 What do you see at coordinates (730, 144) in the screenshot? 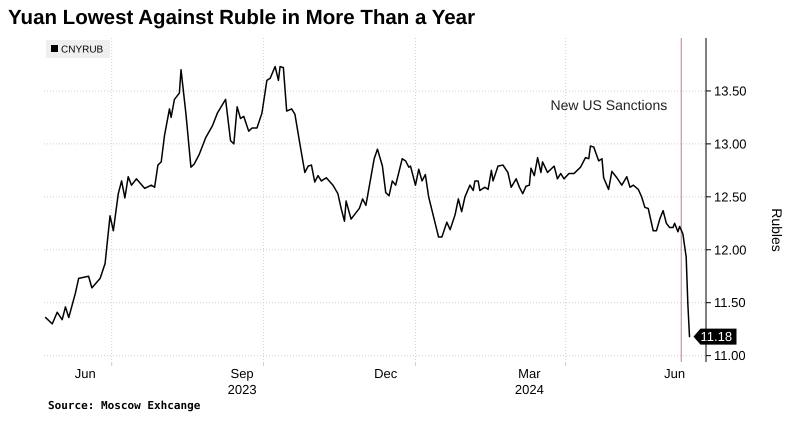
I see `y-tick-label: 13.00` at bounding box center [730, 144].